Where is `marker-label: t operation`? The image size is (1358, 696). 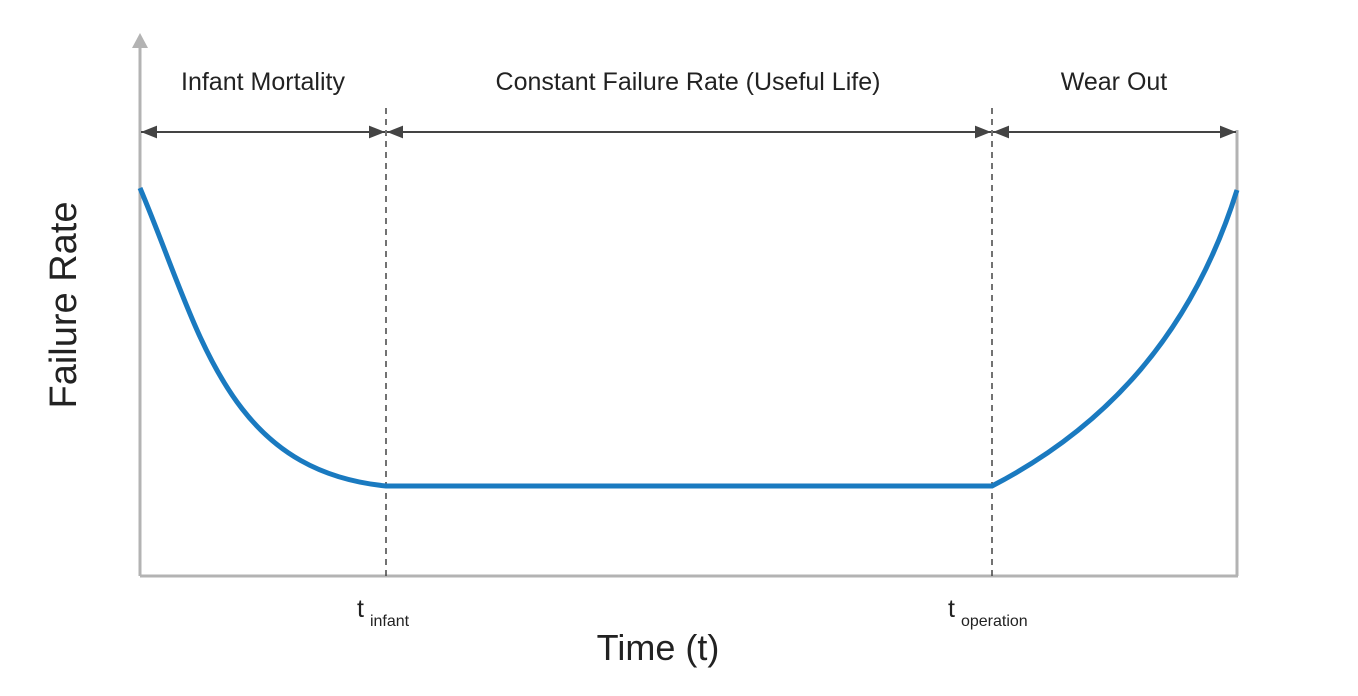 marker-label: t operation is located at coordinates (988, 612).